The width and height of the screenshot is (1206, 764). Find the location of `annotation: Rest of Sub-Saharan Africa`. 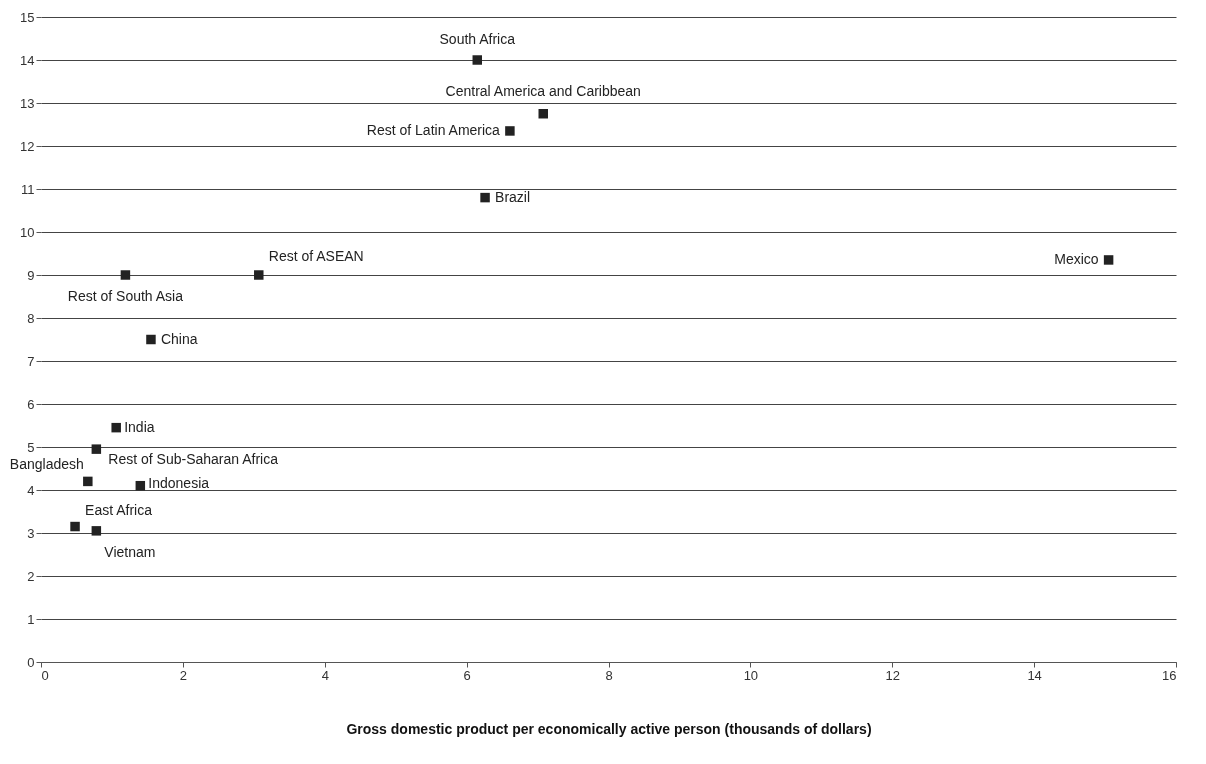

annotation: Rest of Sub-Saharan Africa is located at coordinates (193, 459).